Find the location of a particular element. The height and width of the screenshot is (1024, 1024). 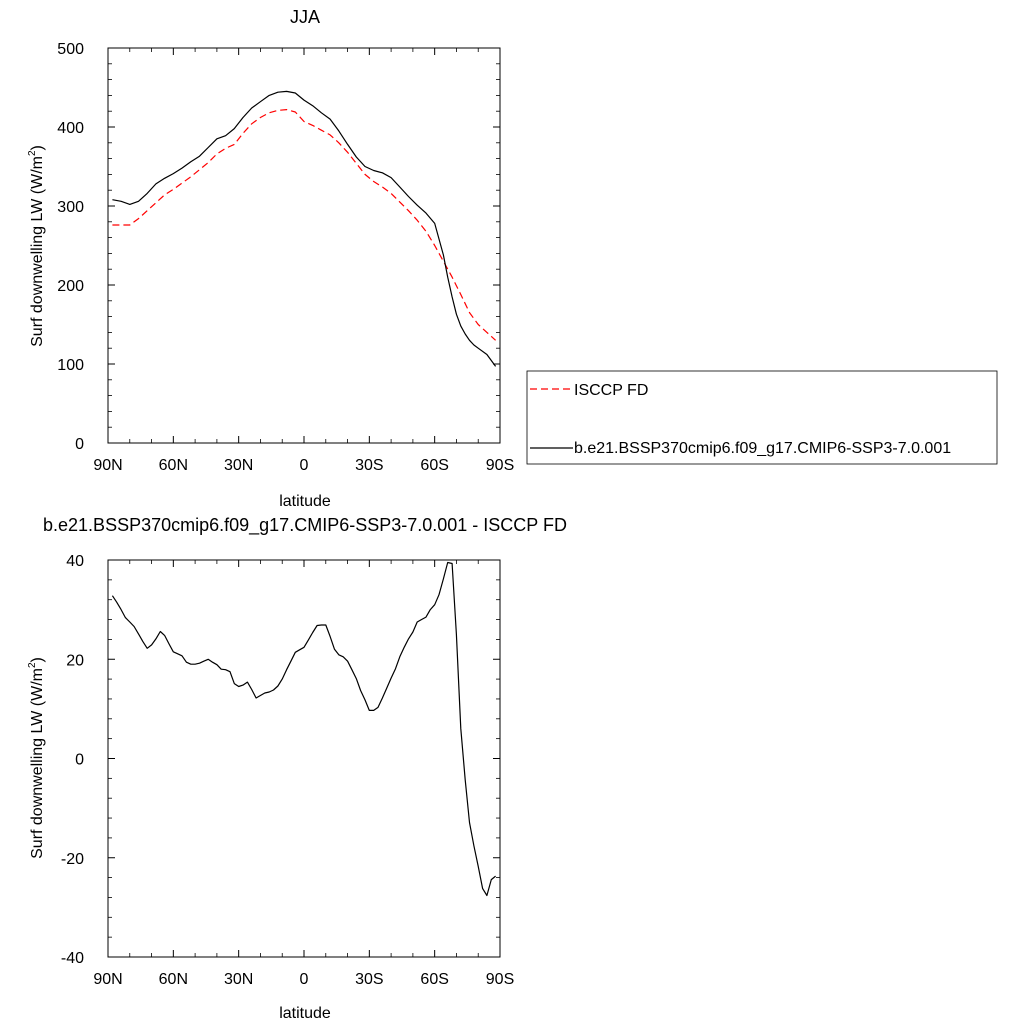

bottom-panel-ylabel: Surf downwelling LW (W/m2) is located at coordinates (36, 758).